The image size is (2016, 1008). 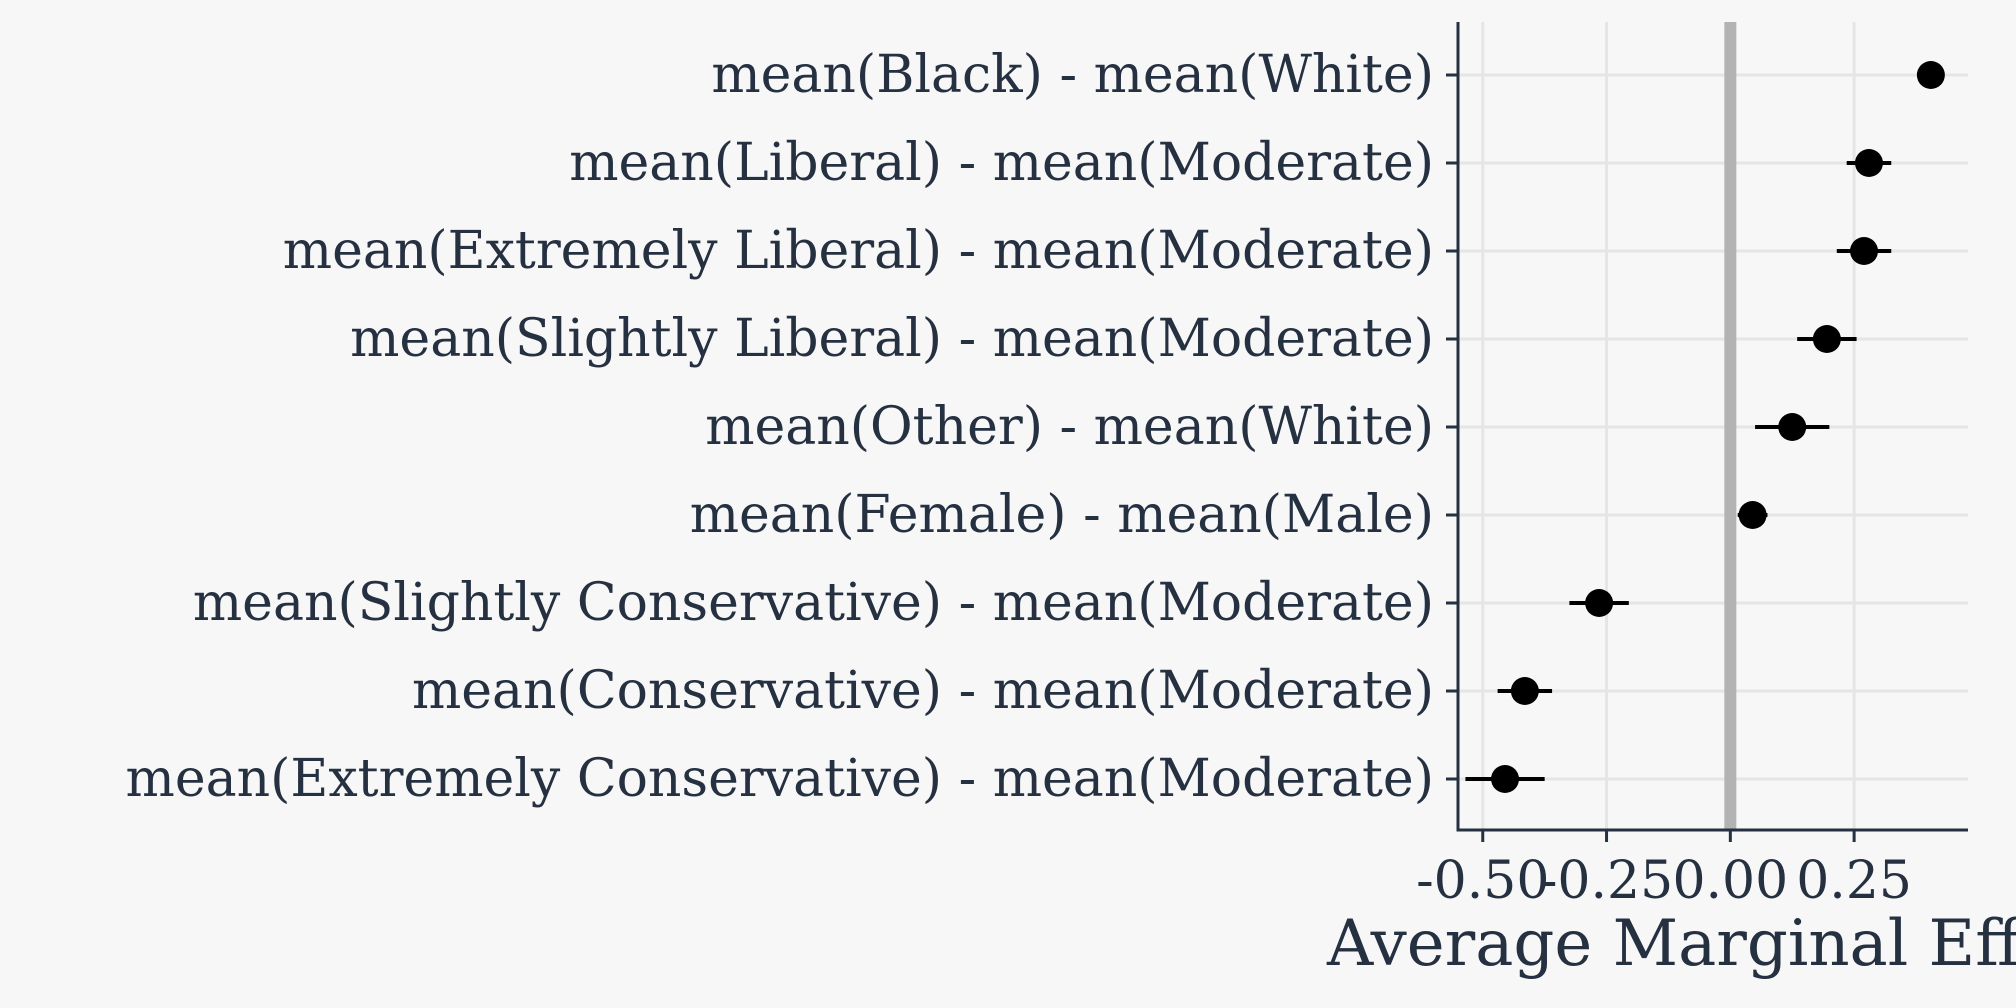 I want to click on x-tick-label: 0.25, so click(x=1854, y=881).